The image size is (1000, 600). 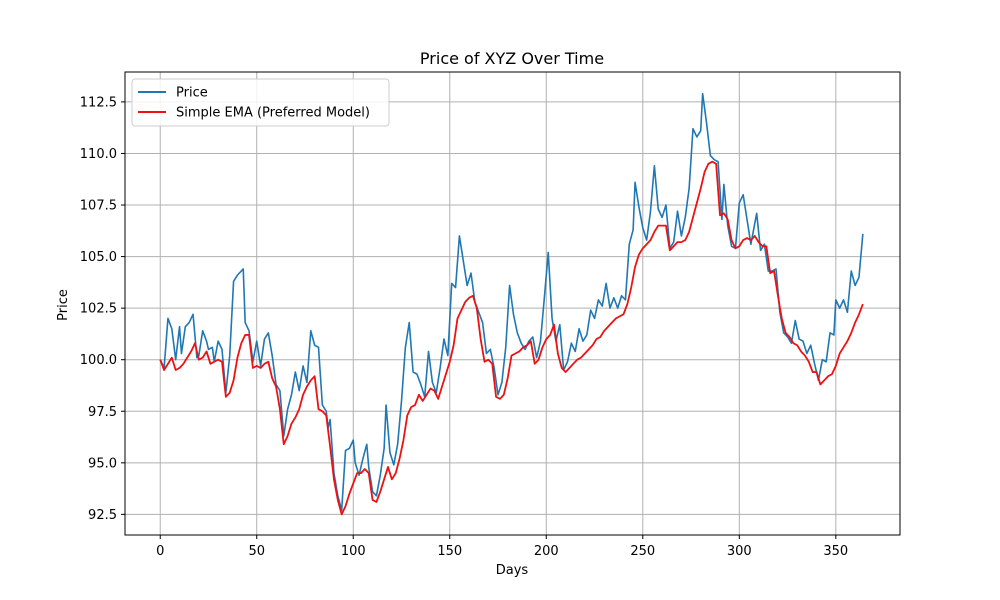 What do you see at coordinates (353, 551) in the screenshot?
I see `x-tick-label: 100` at bounding box center [353, 551].